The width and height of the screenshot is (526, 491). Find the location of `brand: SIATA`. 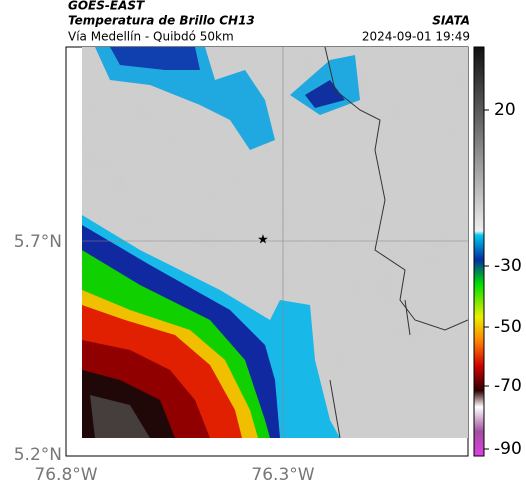

brand: SIATA is located at coordinates (451, 21).